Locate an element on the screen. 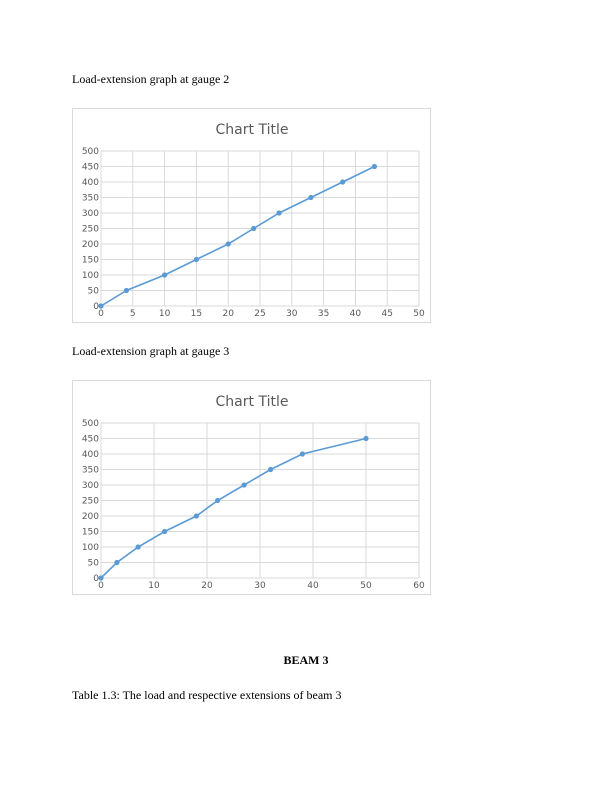 This screenshot has width=612, height=792. x-tick-label: 5 is located at coordinates (133, 314).